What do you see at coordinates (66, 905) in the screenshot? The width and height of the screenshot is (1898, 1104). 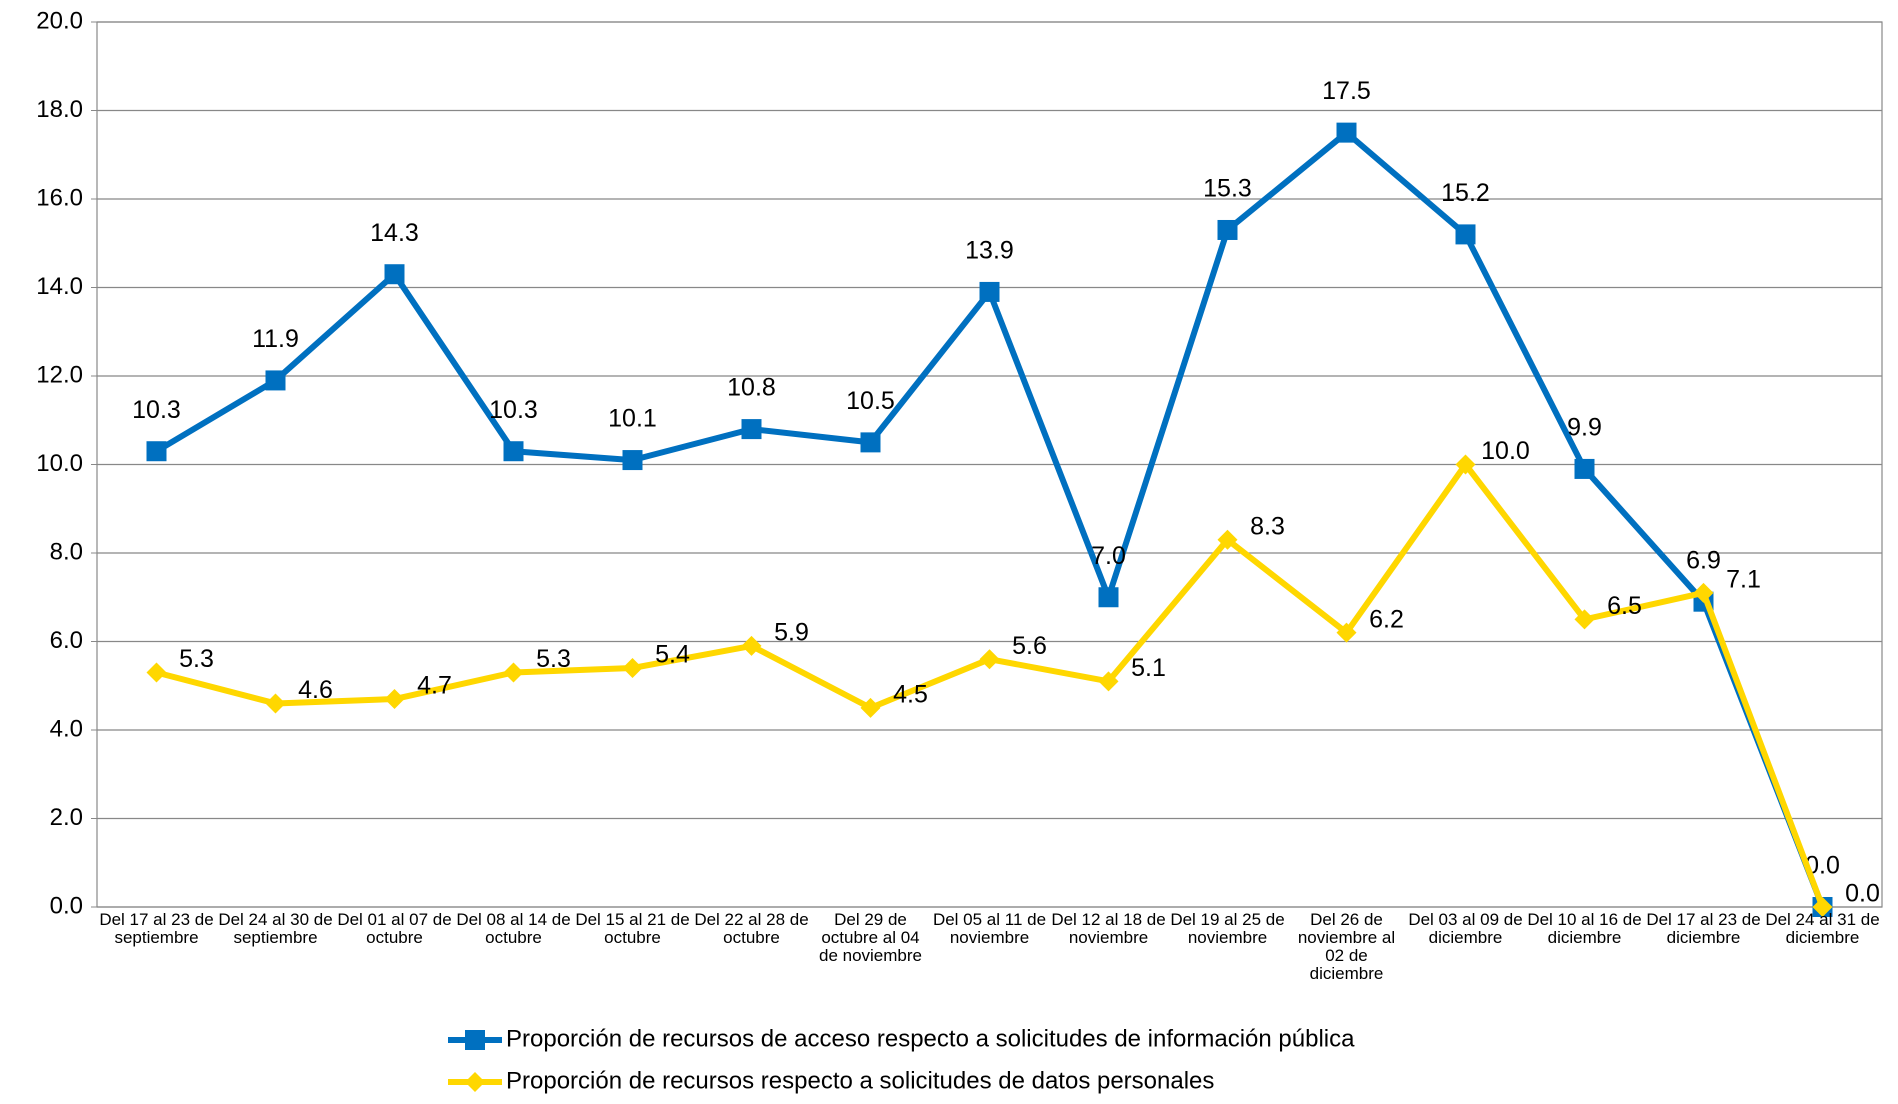 I see `y-tick-label: 0.0` at bounding box center [66, 905].